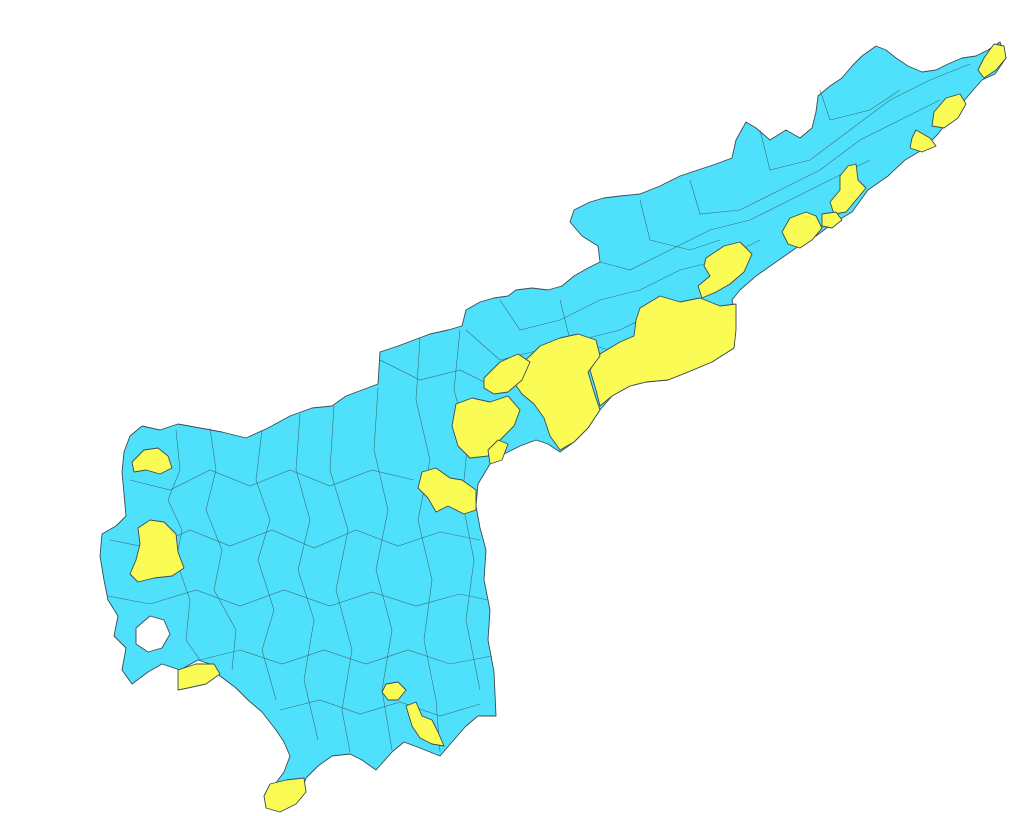  What do you see at coordinates (802, 230) in the screenshot?
I see `highlight-region-visakhapatnam-b` at bounding box center [802, 230].